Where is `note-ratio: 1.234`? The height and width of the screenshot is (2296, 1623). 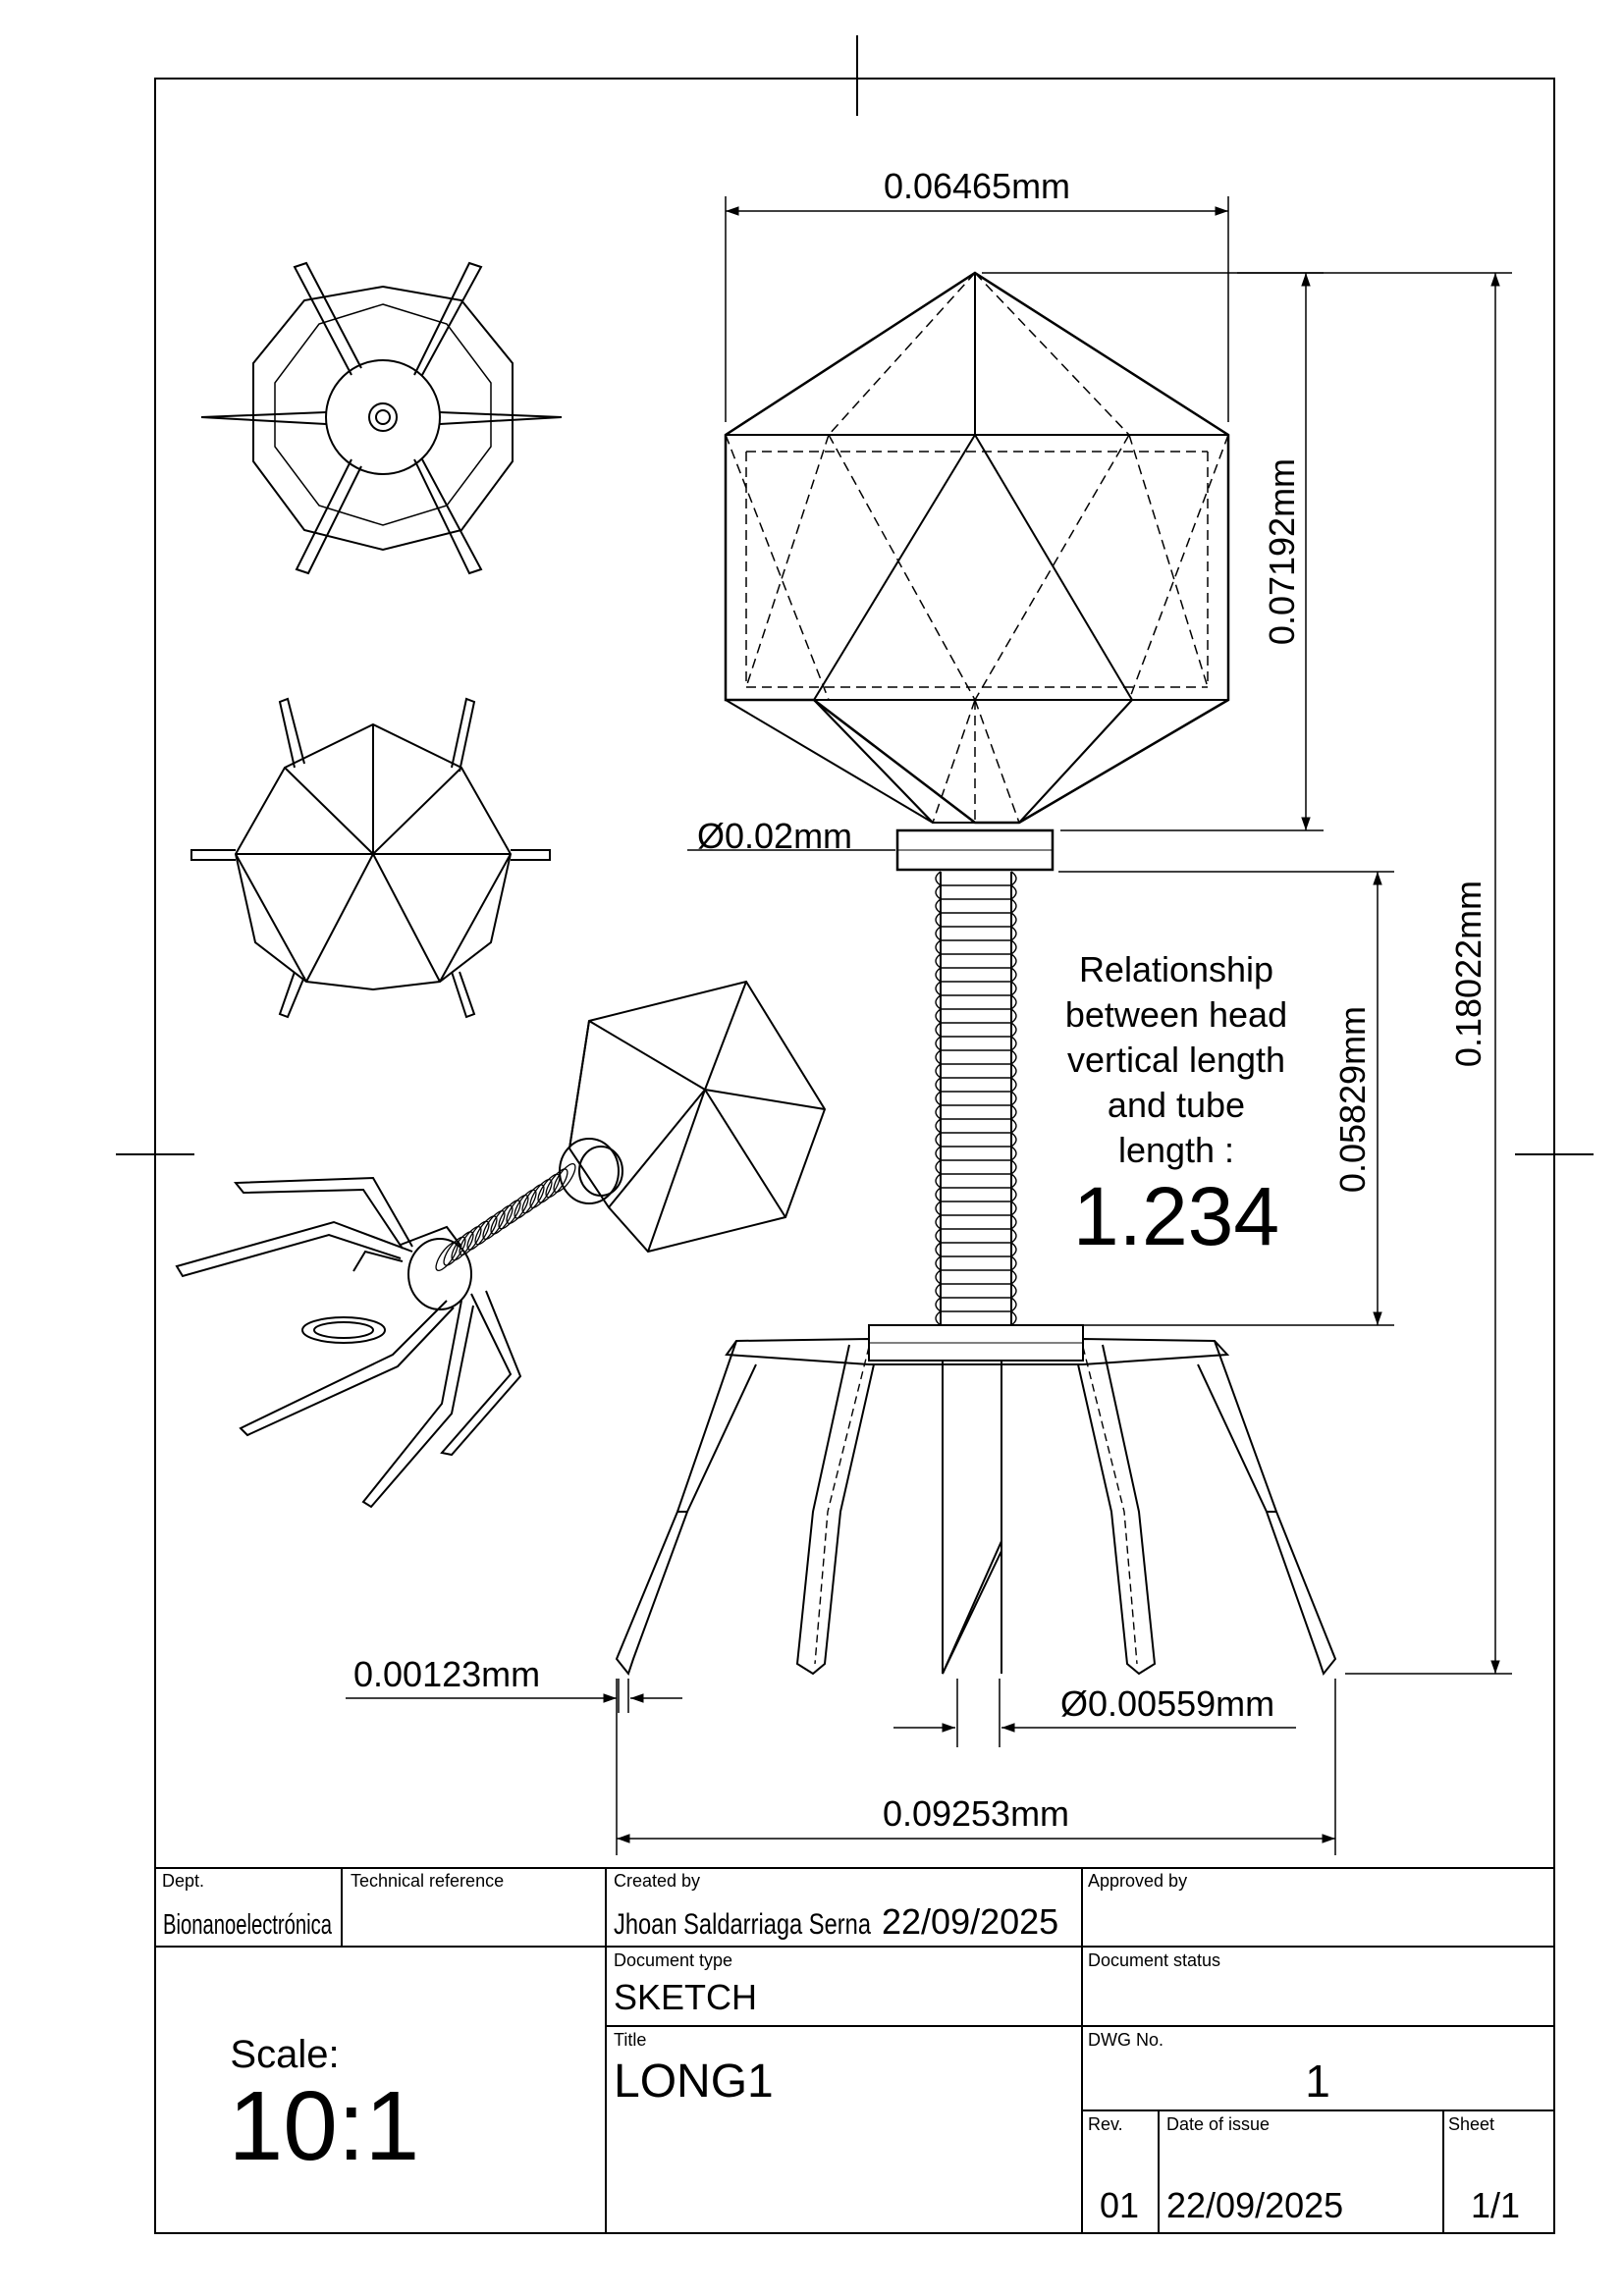
note-ratio: 1.234 is located at coordinates (1176, 1216).